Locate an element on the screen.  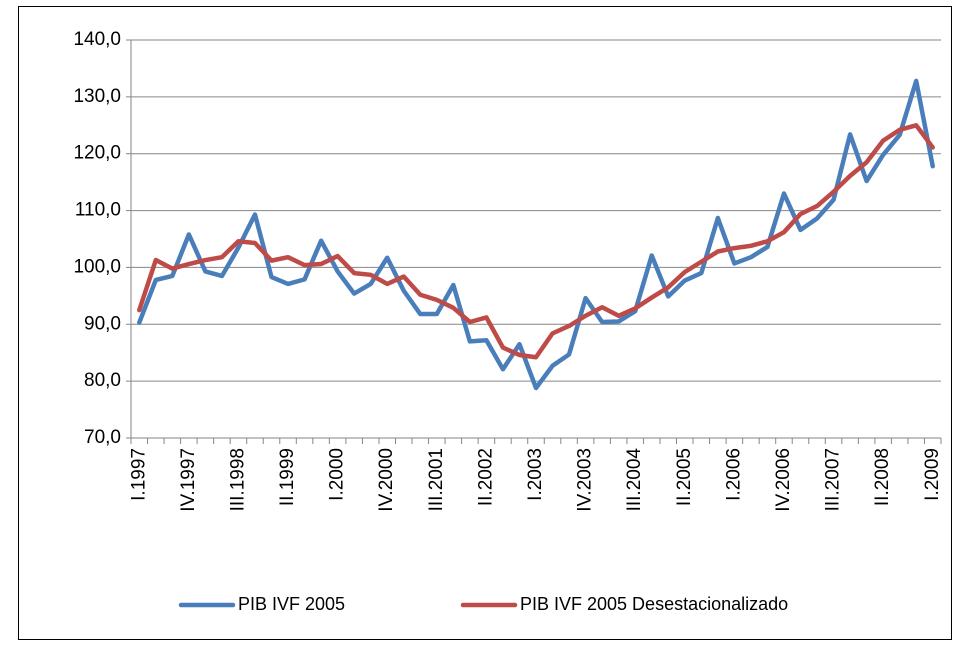
x-tick-label: I.2009 is located at coordinates (932, 474).